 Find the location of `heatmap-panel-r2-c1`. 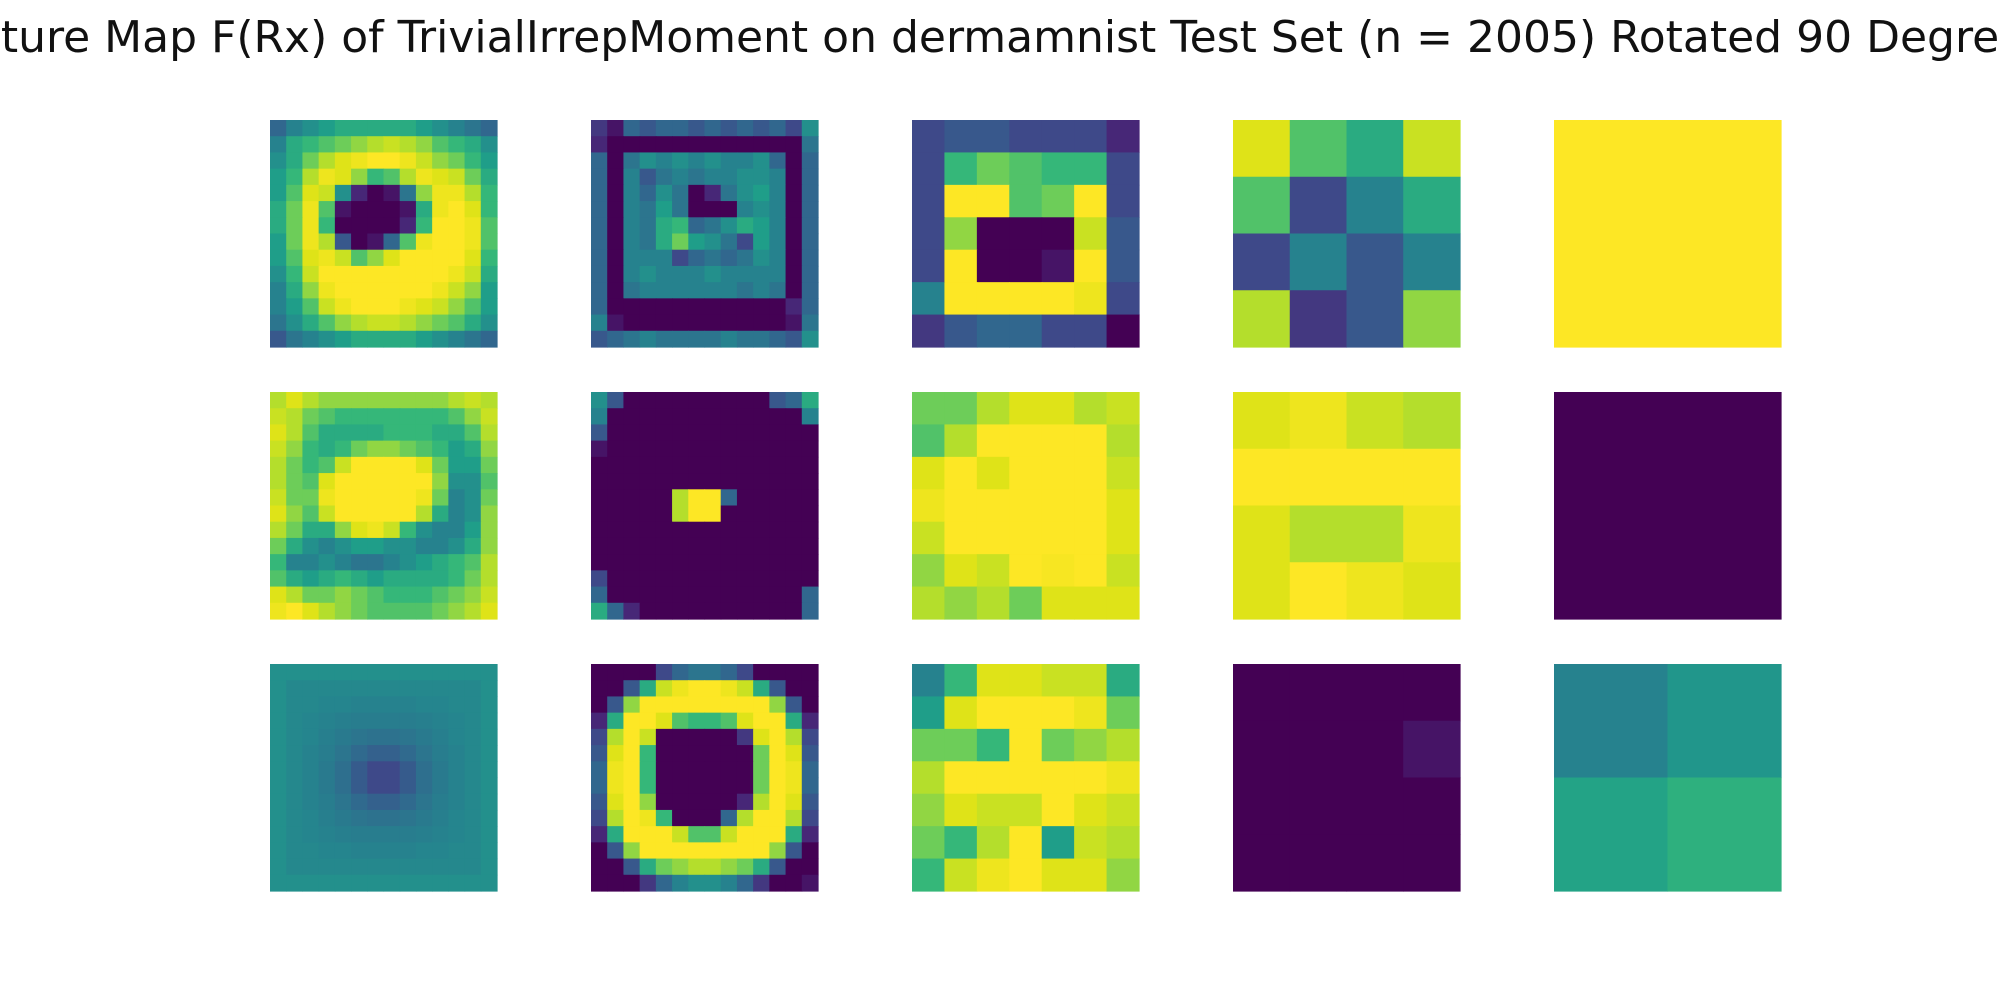

heatmap-panel-r2-c1 is located at coordinates (384, 506).